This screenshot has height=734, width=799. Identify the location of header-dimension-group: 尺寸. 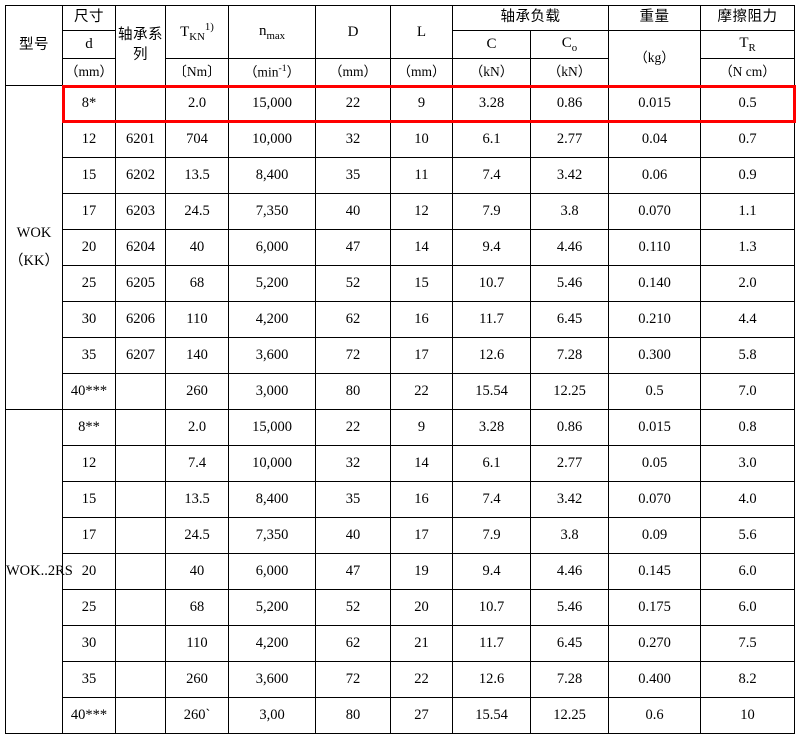
(89, 18).